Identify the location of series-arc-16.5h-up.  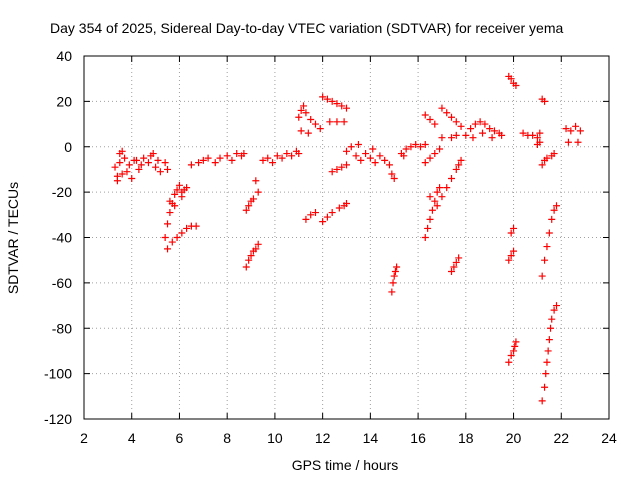
(432, 212).